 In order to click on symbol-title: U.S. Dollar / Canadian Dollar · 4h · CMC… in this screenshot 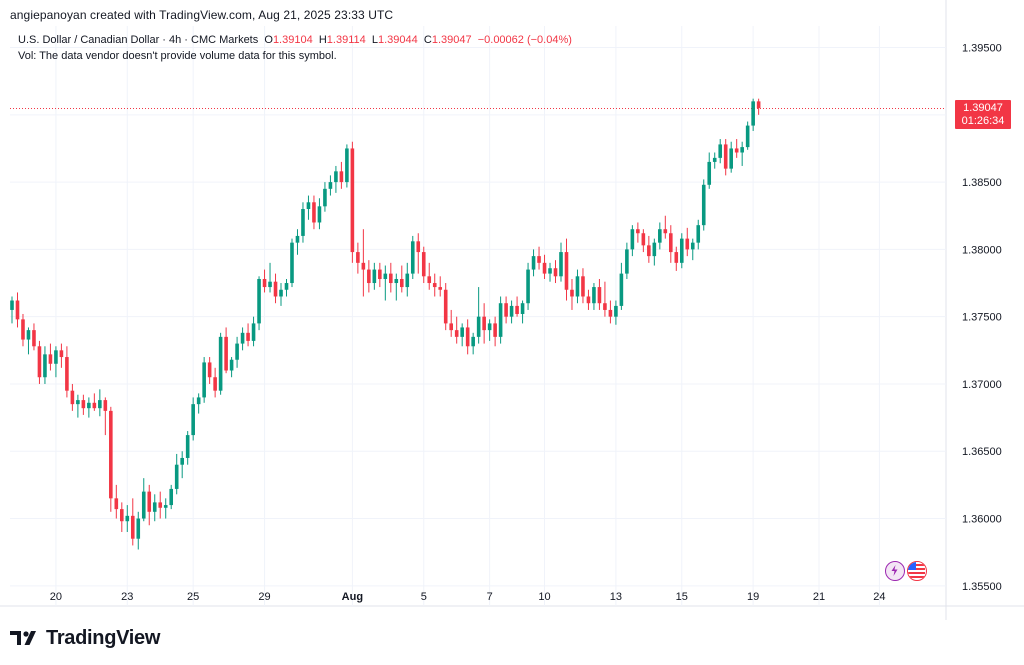, I will do `click(138, 40)`.